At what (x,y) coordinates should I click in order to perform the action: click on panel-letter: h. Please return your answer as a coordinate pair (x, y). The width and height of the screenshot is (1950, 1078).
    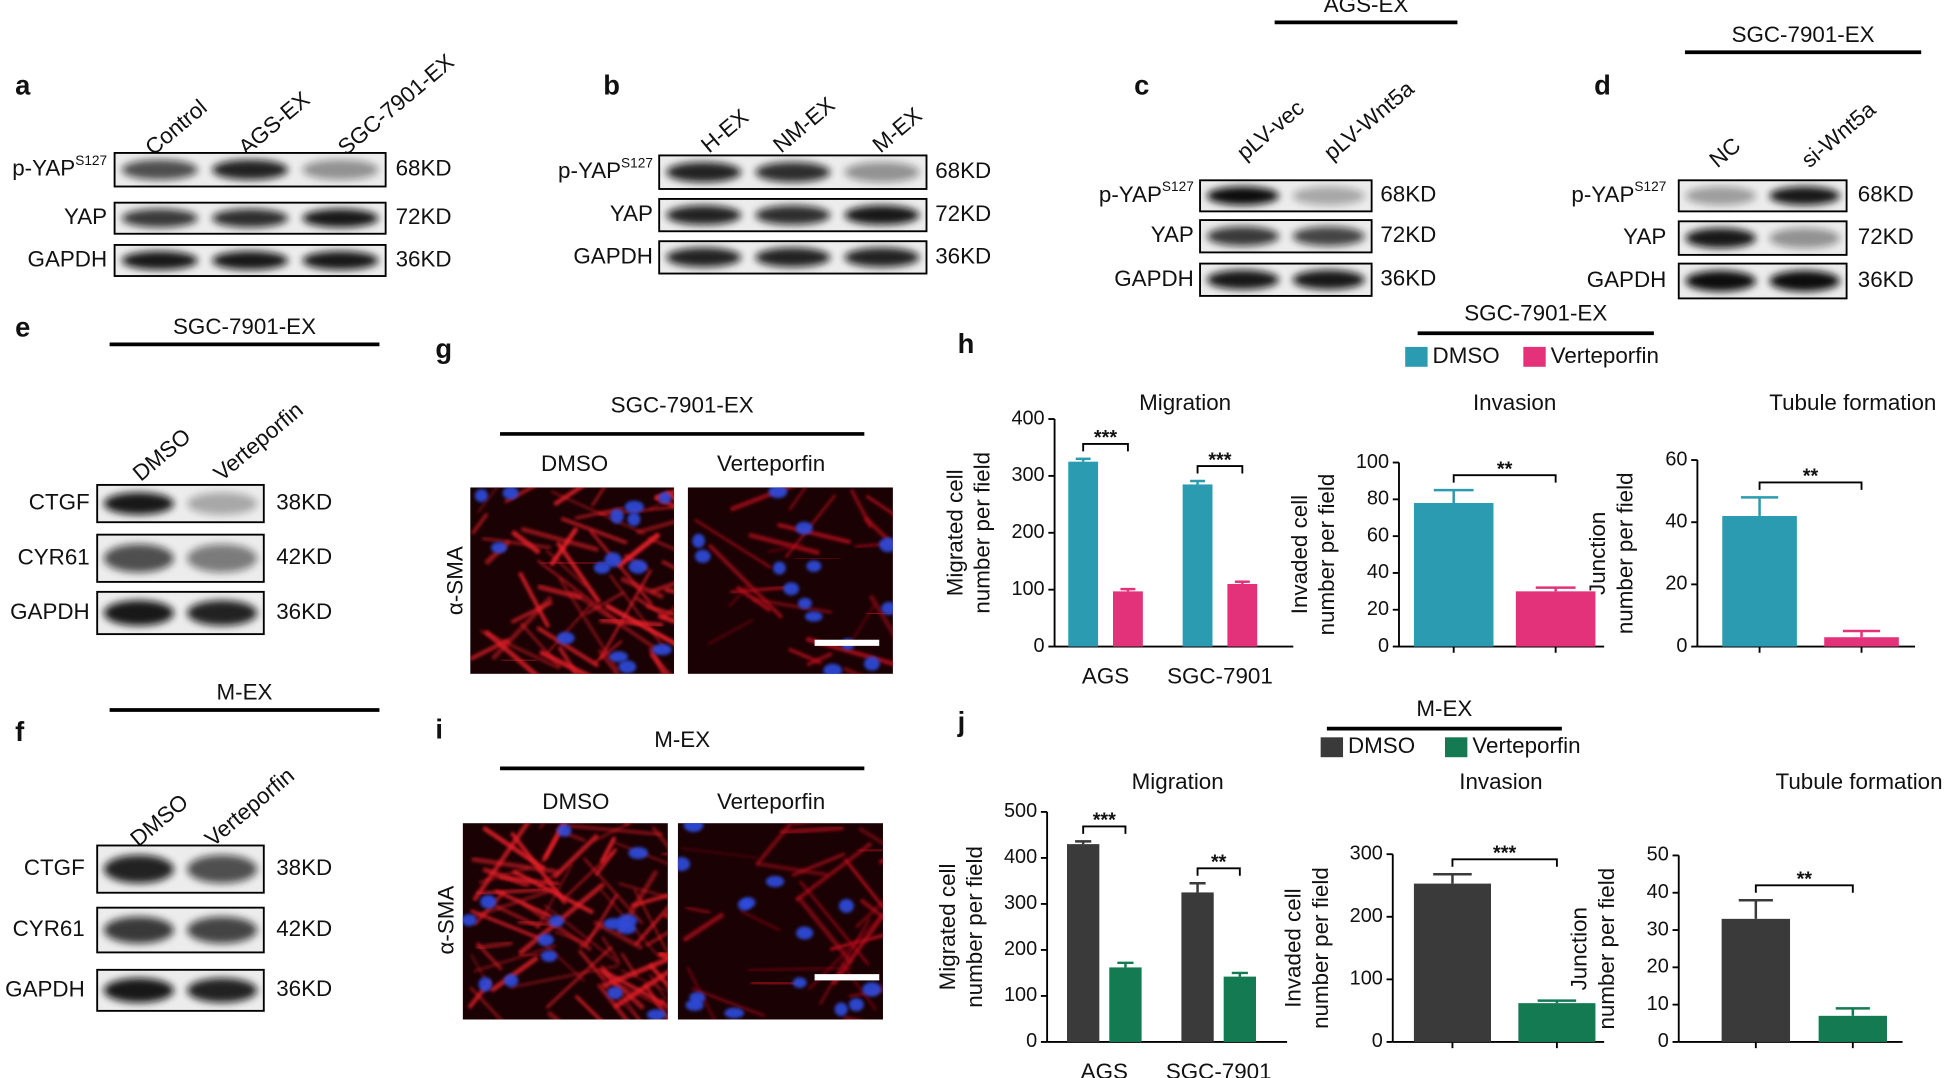
    Looking at the image, I should click on (966, 343).